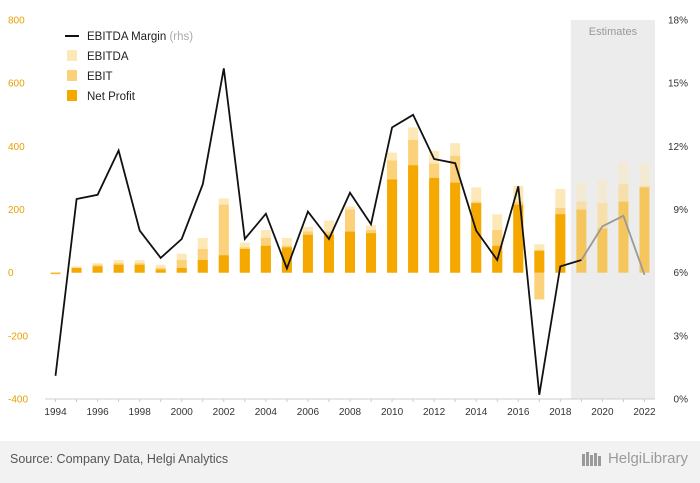 The width and height of the screenshot is (700, 483). What do you see at coordinates (16, 210) in the screenshot?
I see `y-left-tick-label: 200` at bounding box center [16, 210].